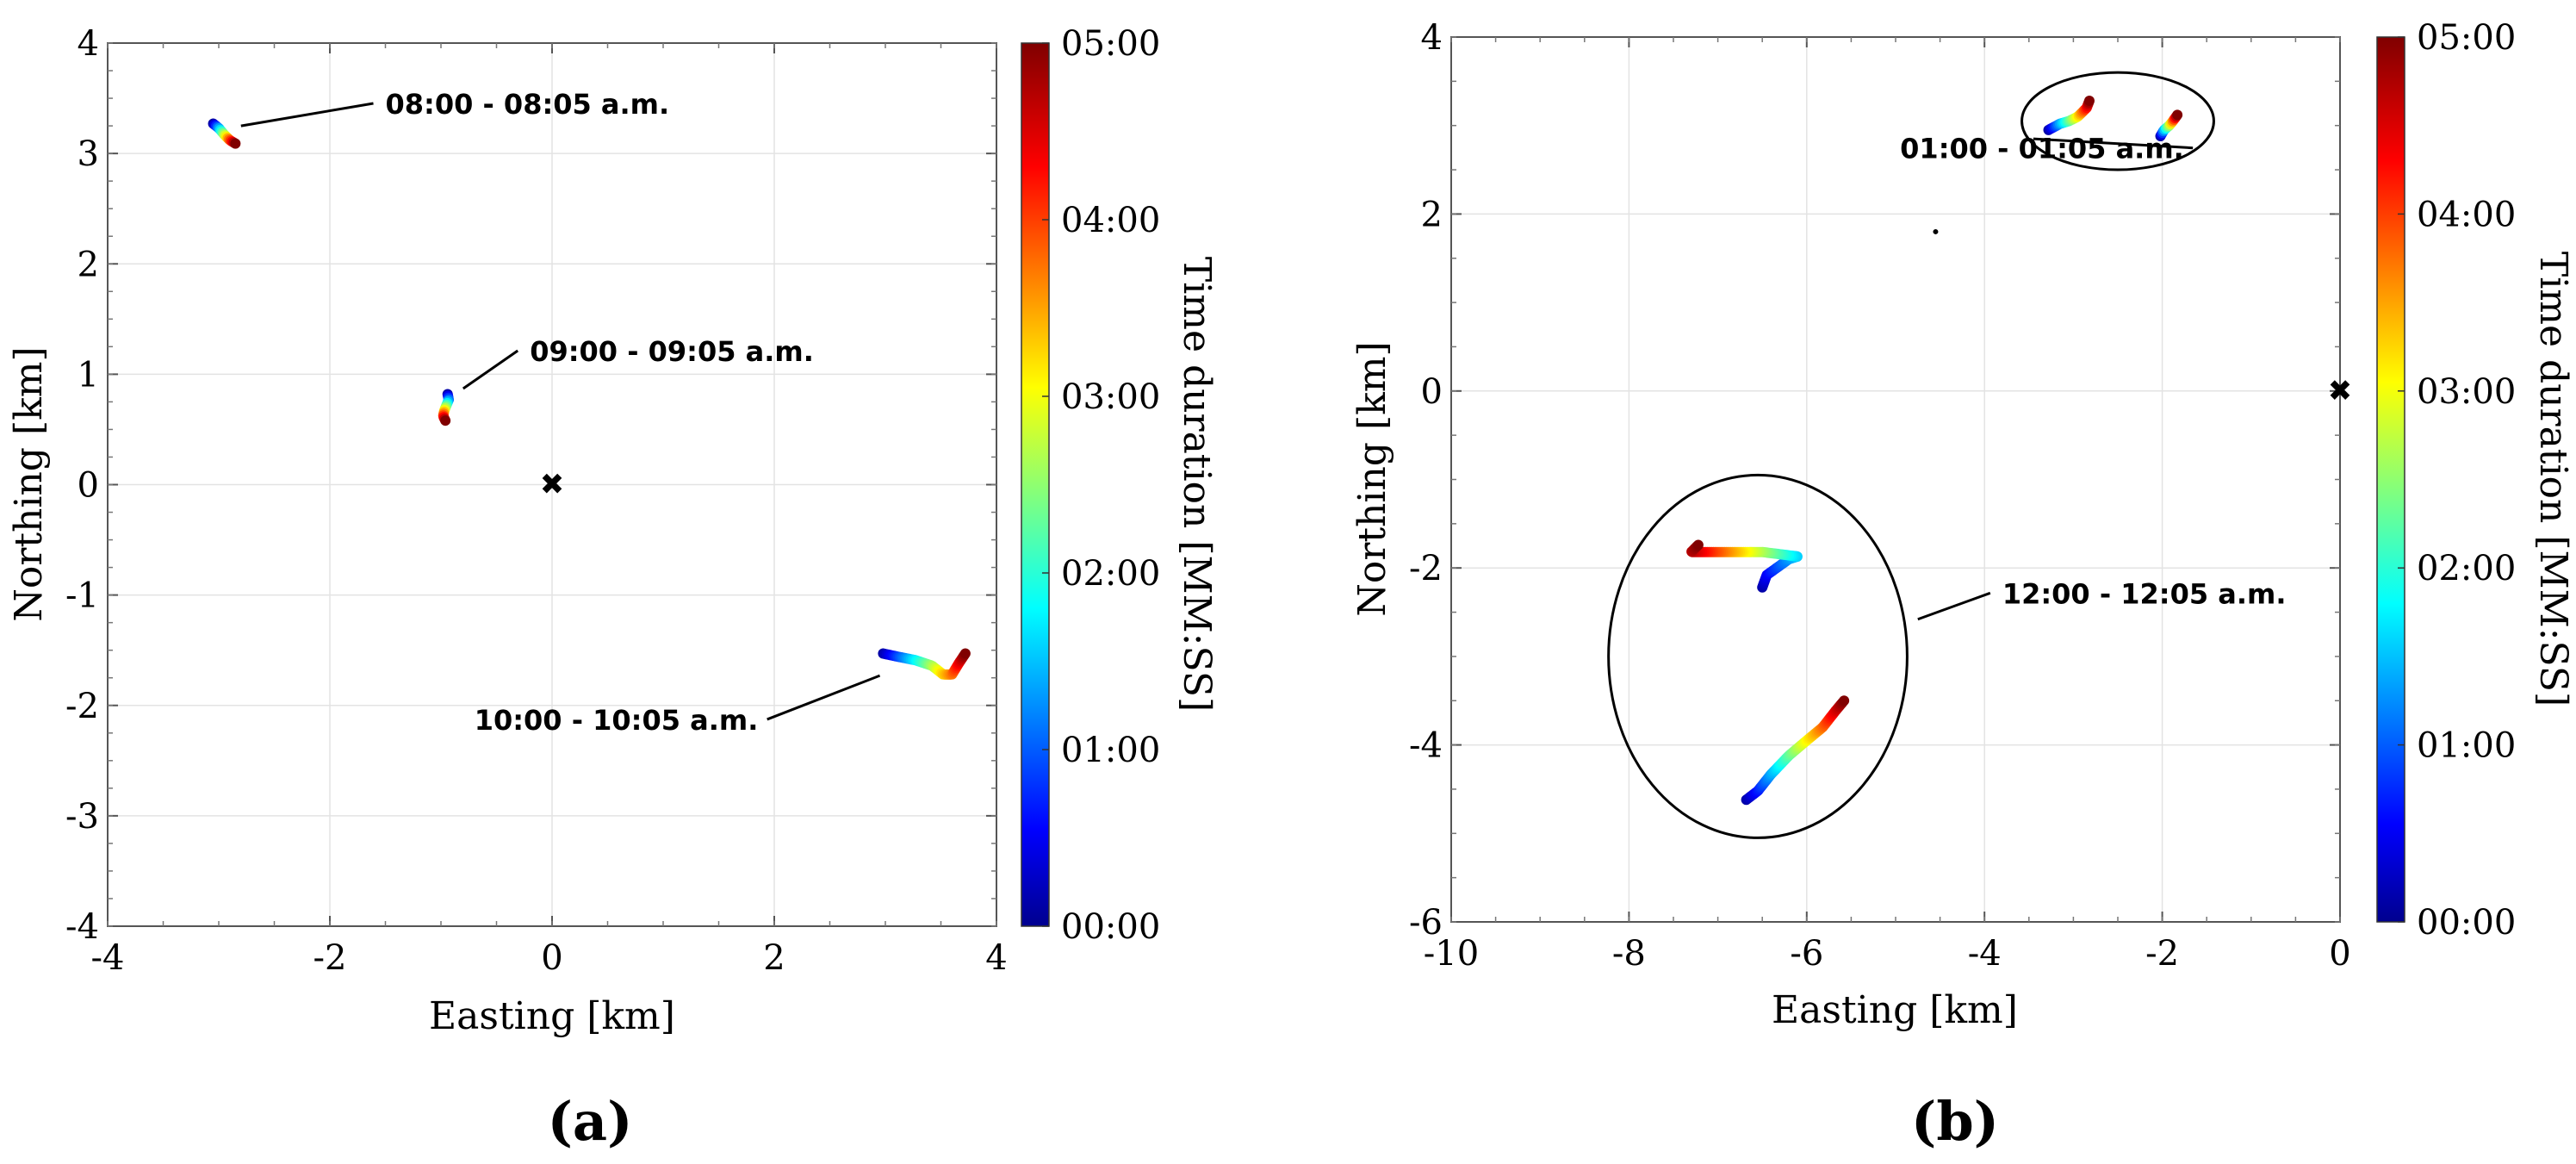  I want to click on x-tick-label: -10, so click(1451, 954).